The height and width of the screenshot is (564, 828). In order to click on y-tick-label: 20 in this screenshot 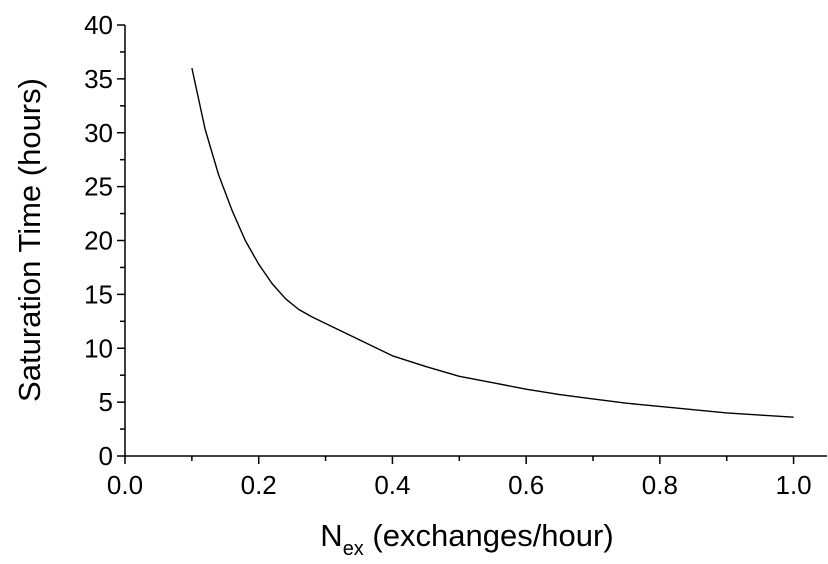, I will do `click(98, 241)`.